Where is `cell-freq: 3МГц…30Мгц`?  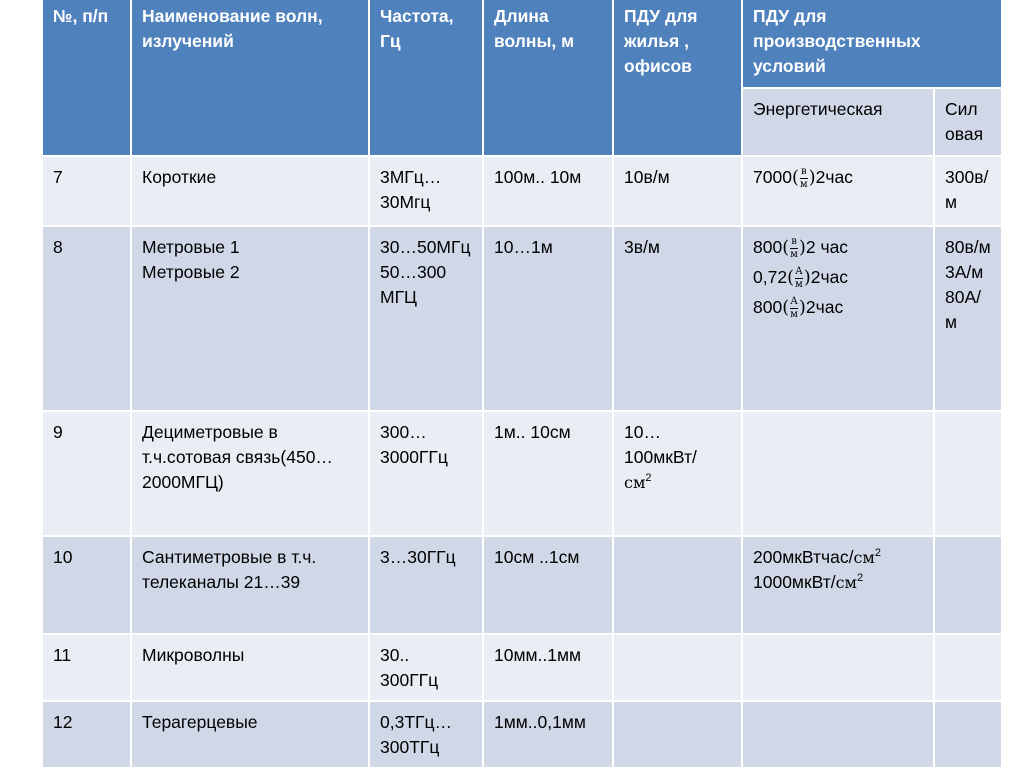 cell-freq: 3МГц…30Мгц is located at coordinates (426, 191).